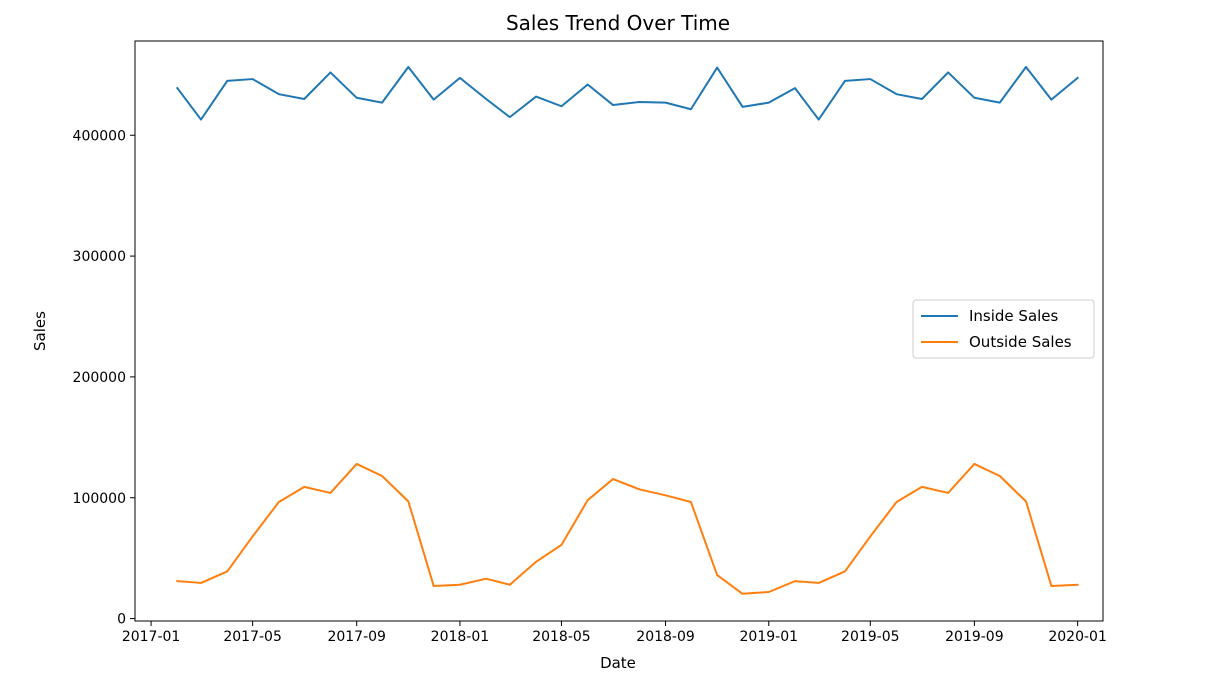  Describe the element at coordinates (99, 378) in the screenshot. I see `y-tick-label: 200000` at that location.